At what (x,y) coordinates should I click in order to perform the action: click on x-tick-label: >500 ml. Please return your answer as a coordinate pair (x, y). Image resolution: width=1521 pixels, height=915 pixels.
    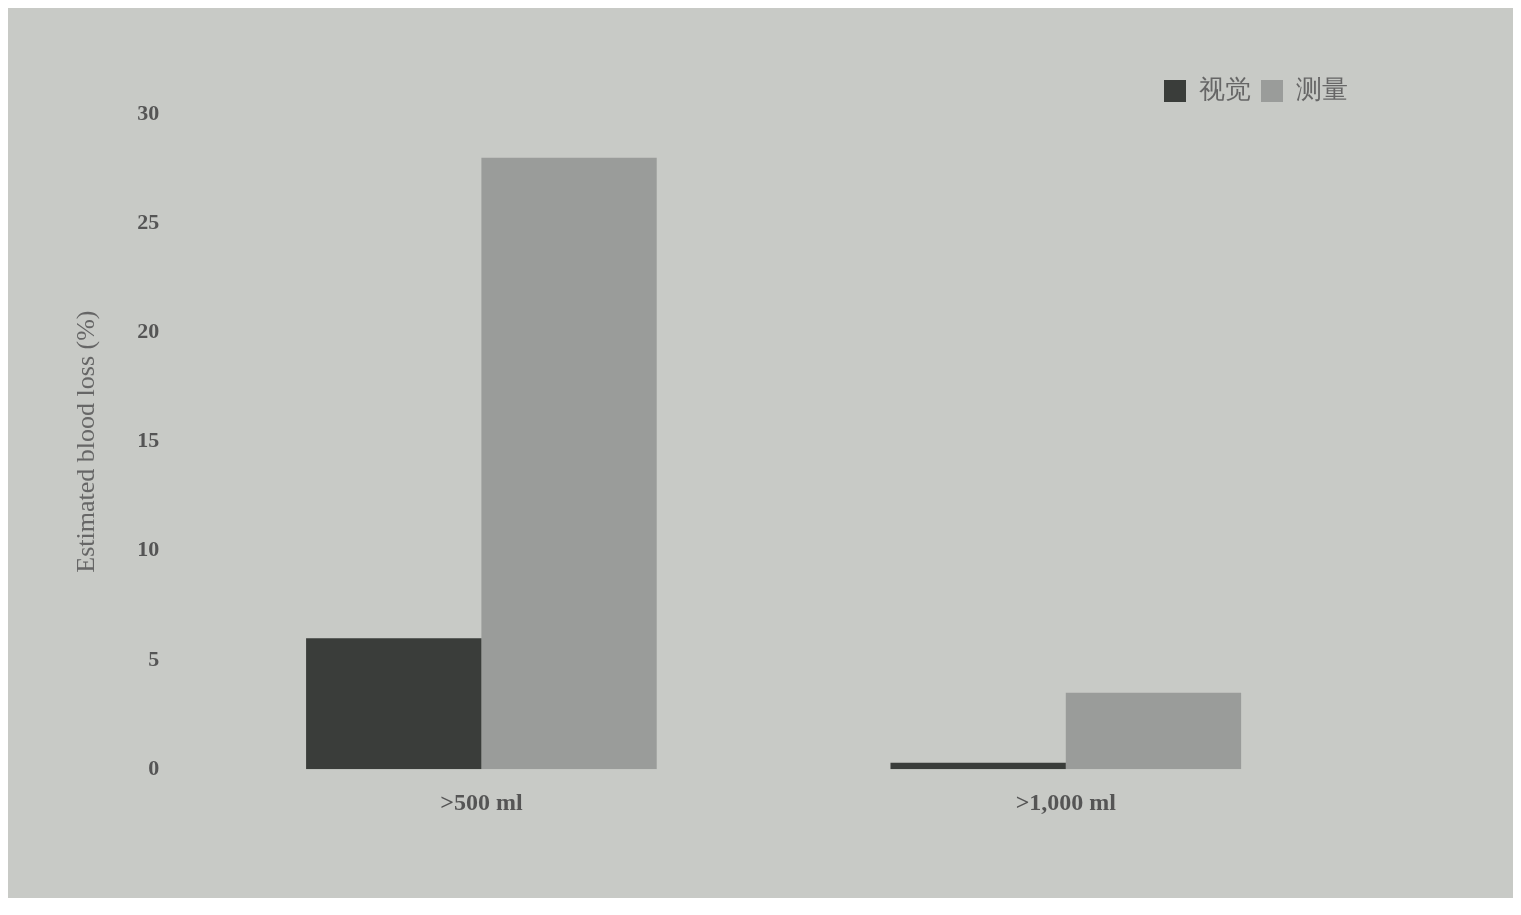
    Looking at the image, I should click on (481, 801).